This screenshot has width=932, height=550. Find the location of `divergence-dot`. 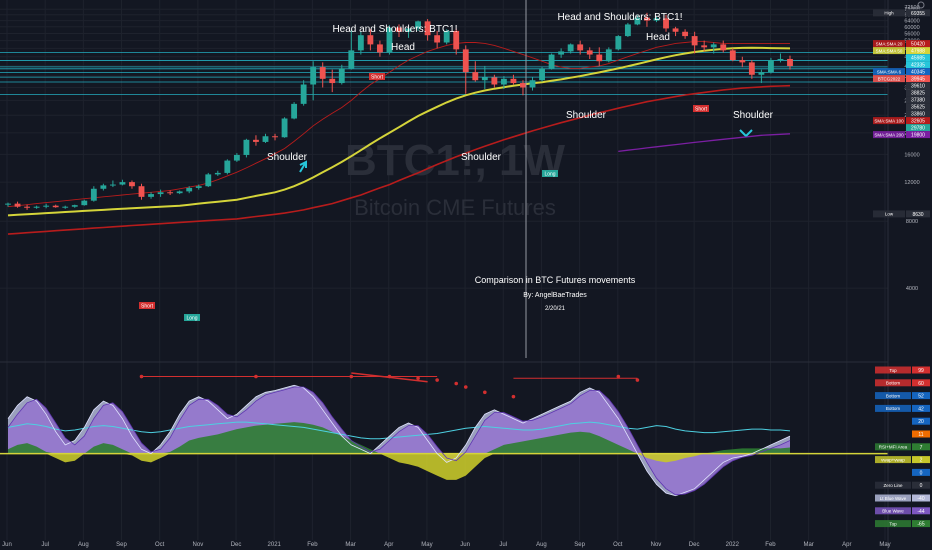

divergence-dot is located at coordinates (465, 387).